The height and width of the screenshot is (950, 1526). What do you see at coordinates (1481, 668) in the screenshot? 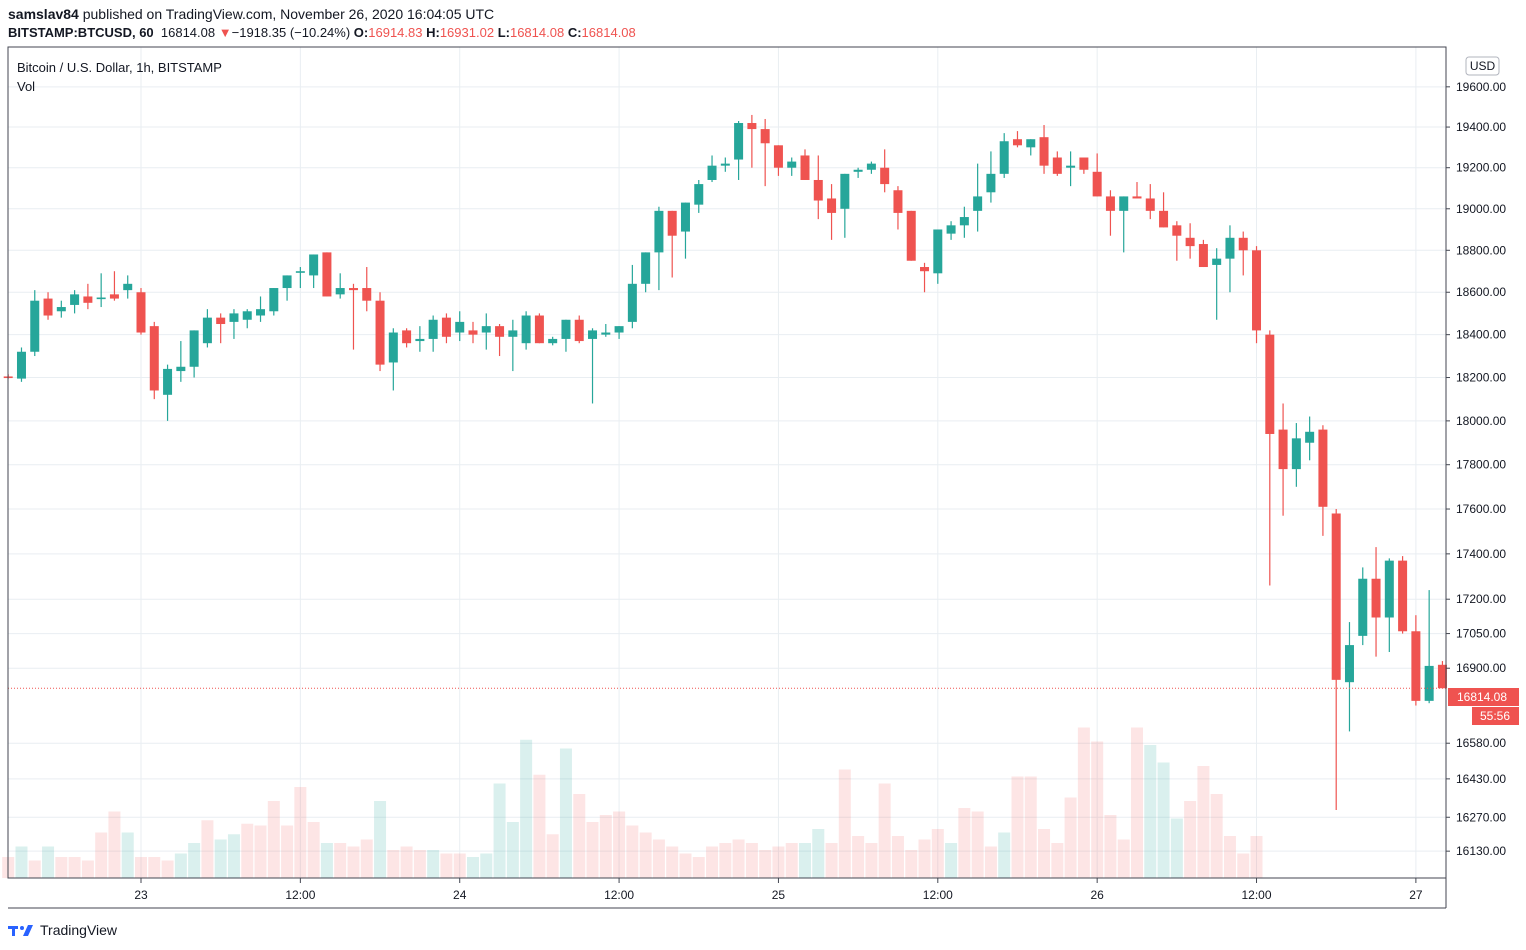
I see `price-tick-label: 16900.00` at bounding box center [1481, 668].